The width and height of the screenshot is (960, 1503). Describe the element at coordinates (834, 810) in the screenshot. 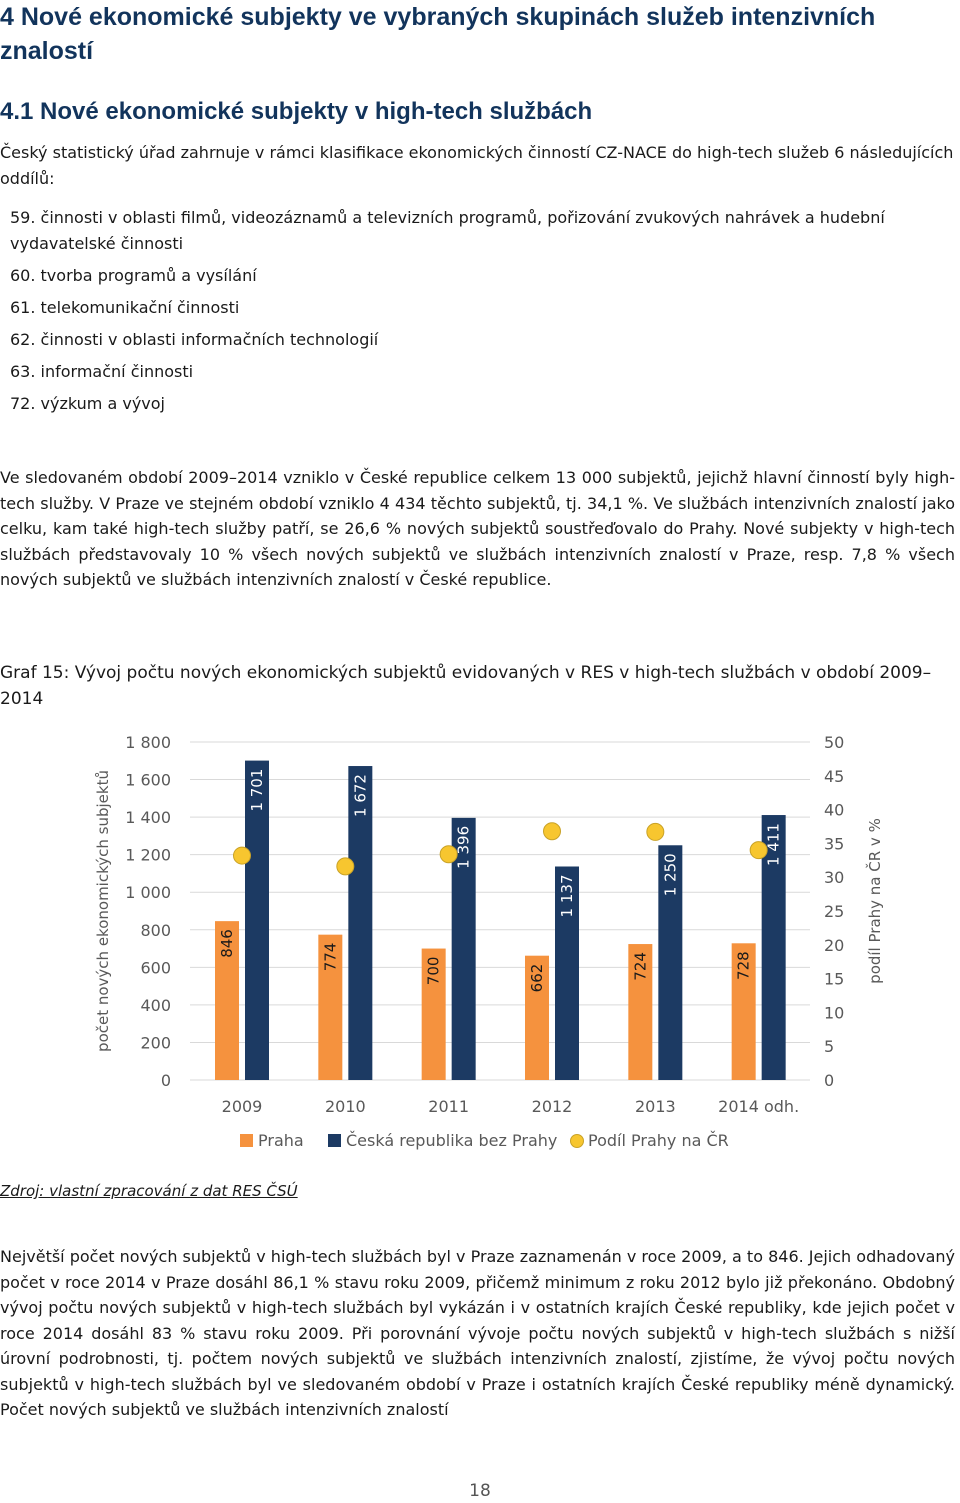

I see `y2-tick-label: 40` at that location.